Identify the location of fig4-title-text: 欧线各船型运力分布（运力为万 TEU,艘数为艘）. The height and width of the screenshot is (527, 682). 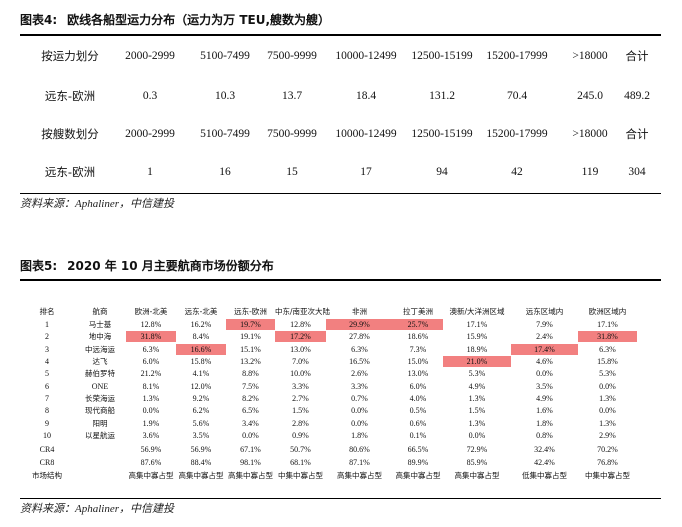
(199, 20).